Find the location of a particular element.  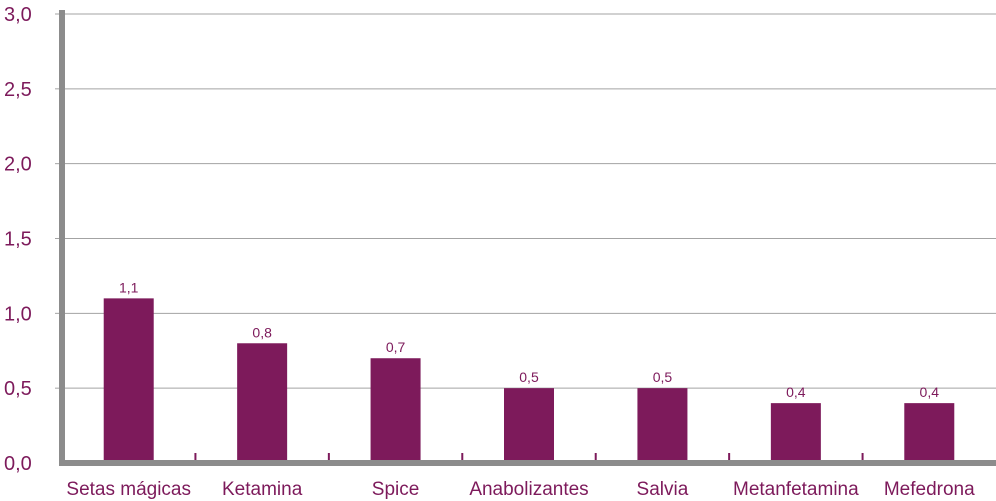

y-tick-label-3: 1,5 is located at coordinates (18, 240).